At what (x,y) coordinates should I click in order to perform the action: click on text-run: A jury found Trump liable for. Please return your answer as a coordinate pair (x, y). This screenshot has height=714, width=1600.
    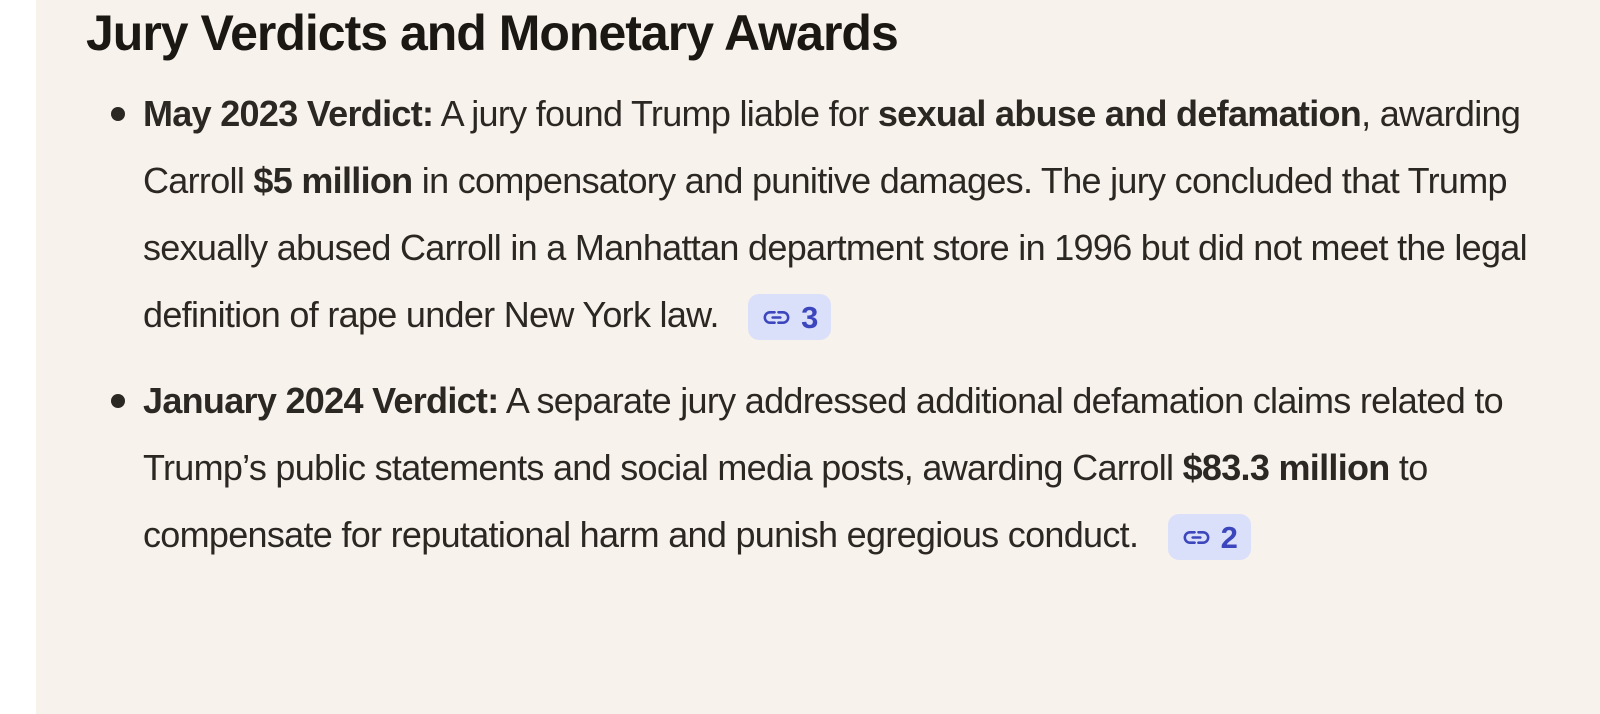
    Looking at the image, I should click on (655, 113).